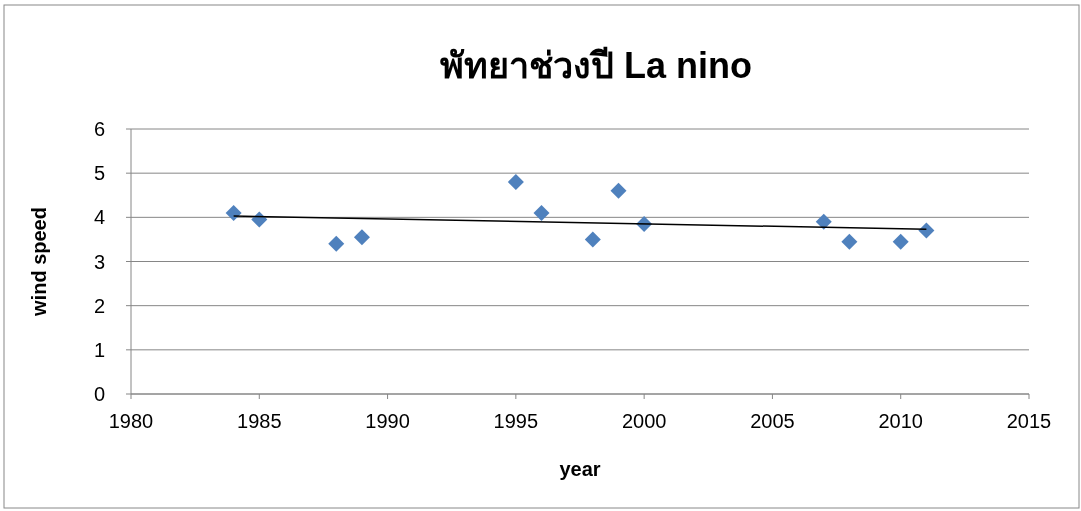 This screenshot has width=1081, height=511. What do you see at coordinates (99, 129) in the screenshot?
I see `y-tick-label: 6` at bounding box center [99, 129].